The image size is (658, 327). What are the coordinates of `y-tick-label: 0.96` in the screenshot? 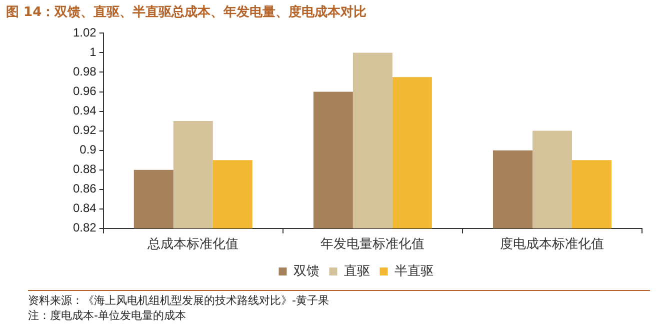 It's located at (84, 91).